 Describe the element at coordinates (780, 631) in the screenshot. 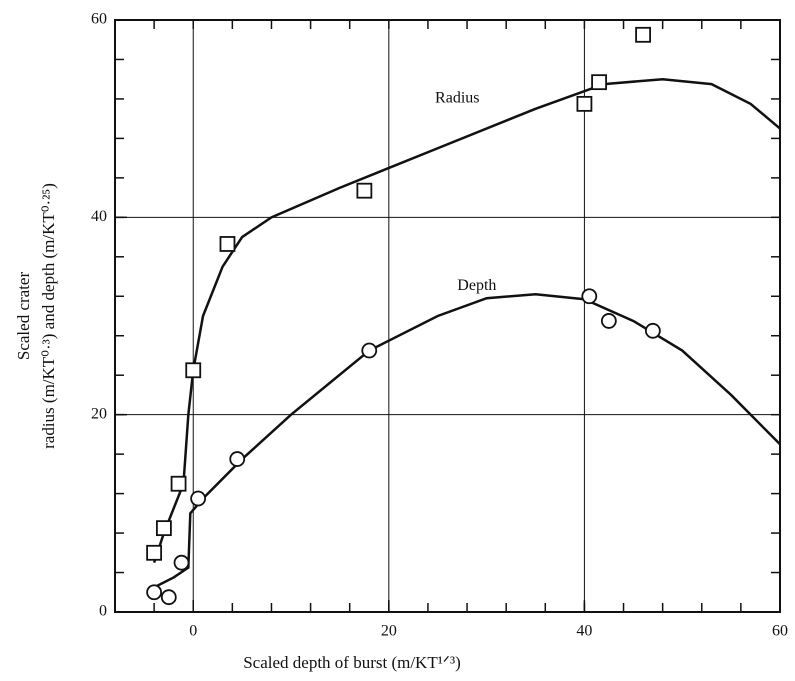

I see `x-tick-label: 60` at that location.